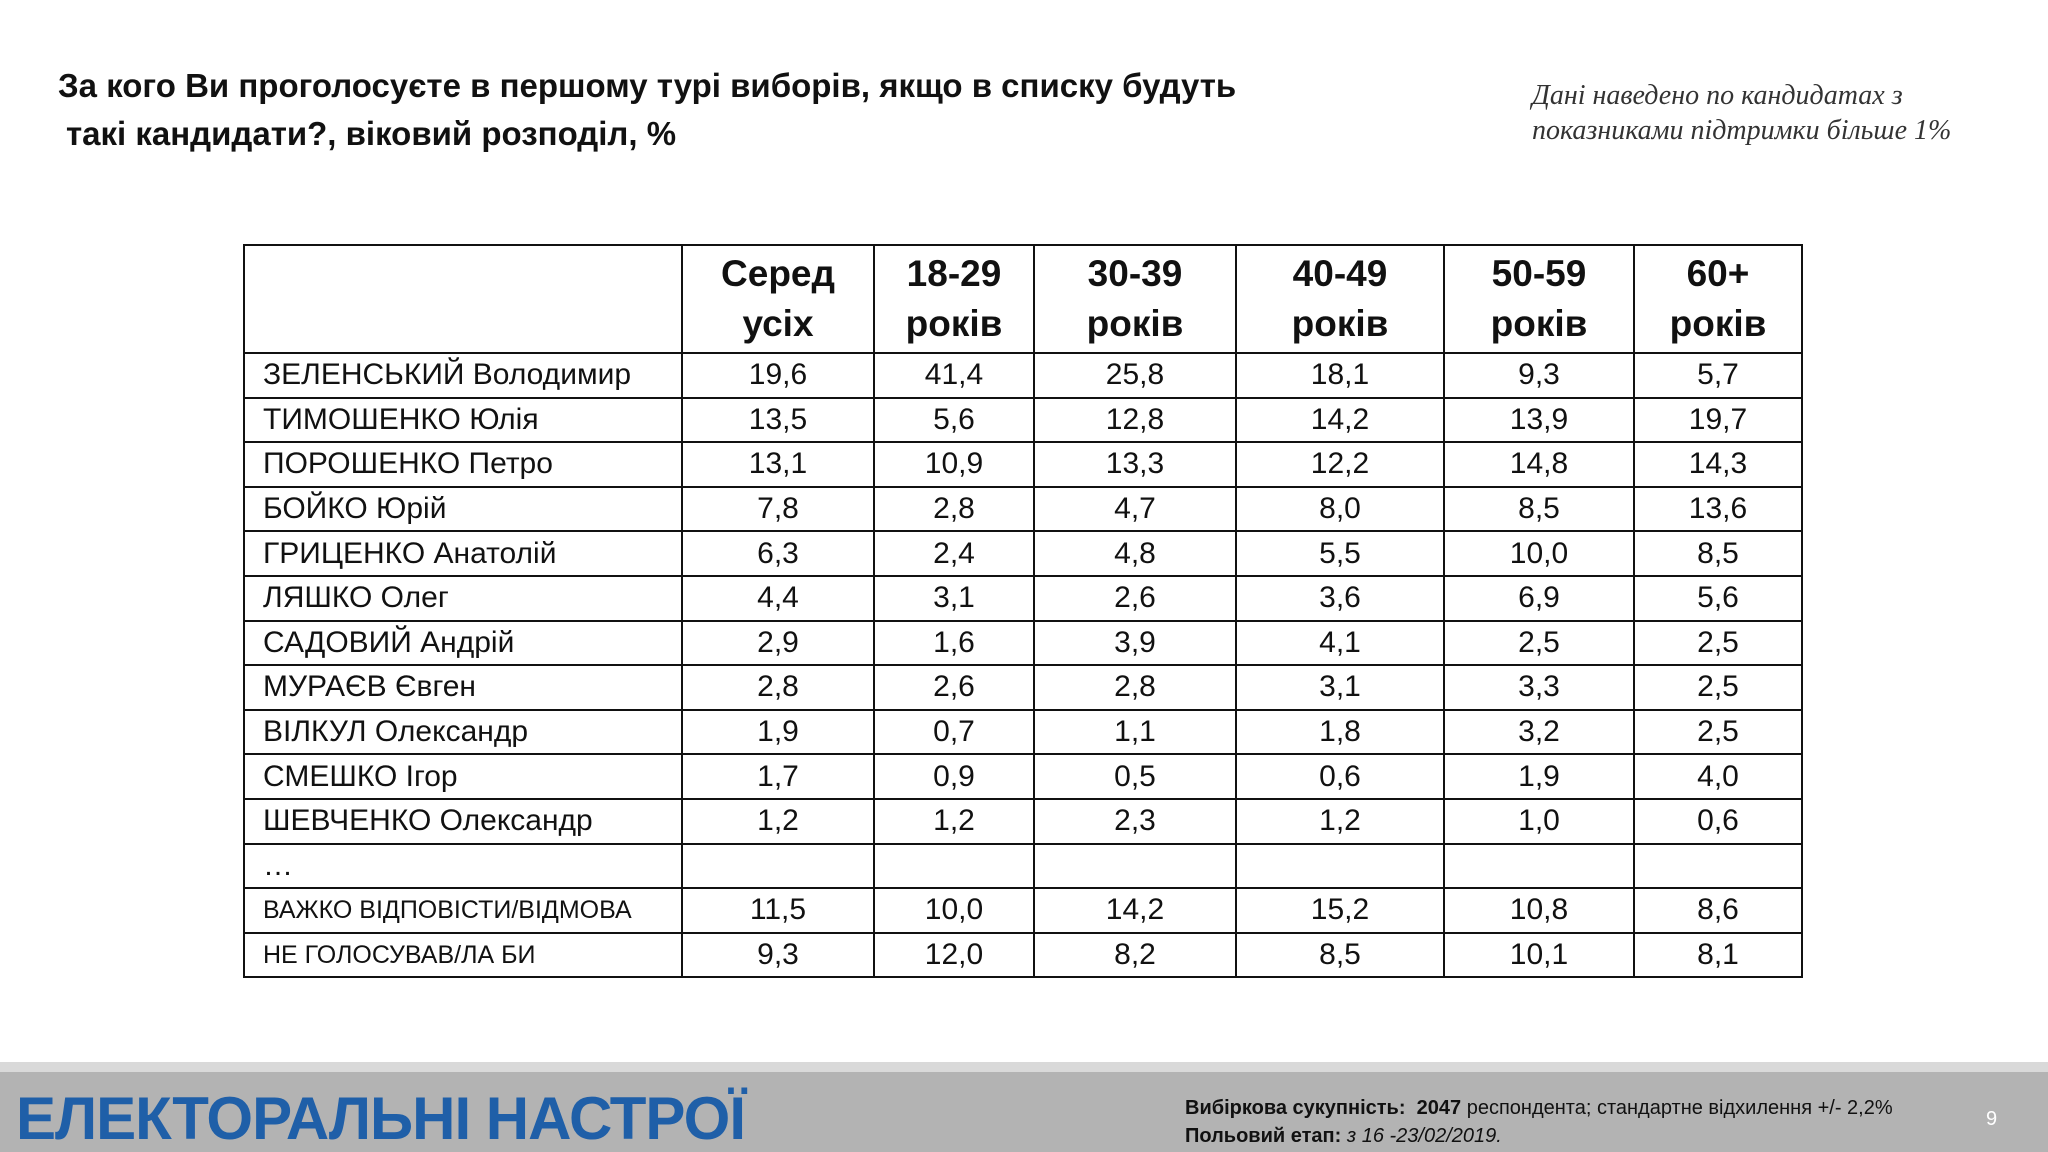 The height and width of the screenshot is (1152, 2048). I want to click on column-header-top: Серед, so click(778, 273).